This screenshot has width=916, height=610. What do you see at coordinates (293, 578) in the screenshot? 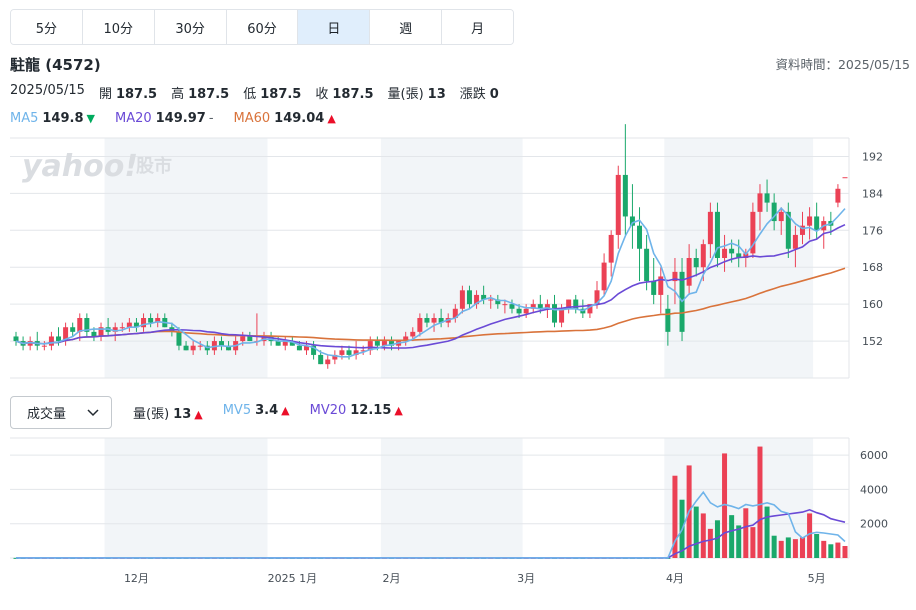
I see `x-axis-label: 2025 1月` at bounding box center [293, 578].